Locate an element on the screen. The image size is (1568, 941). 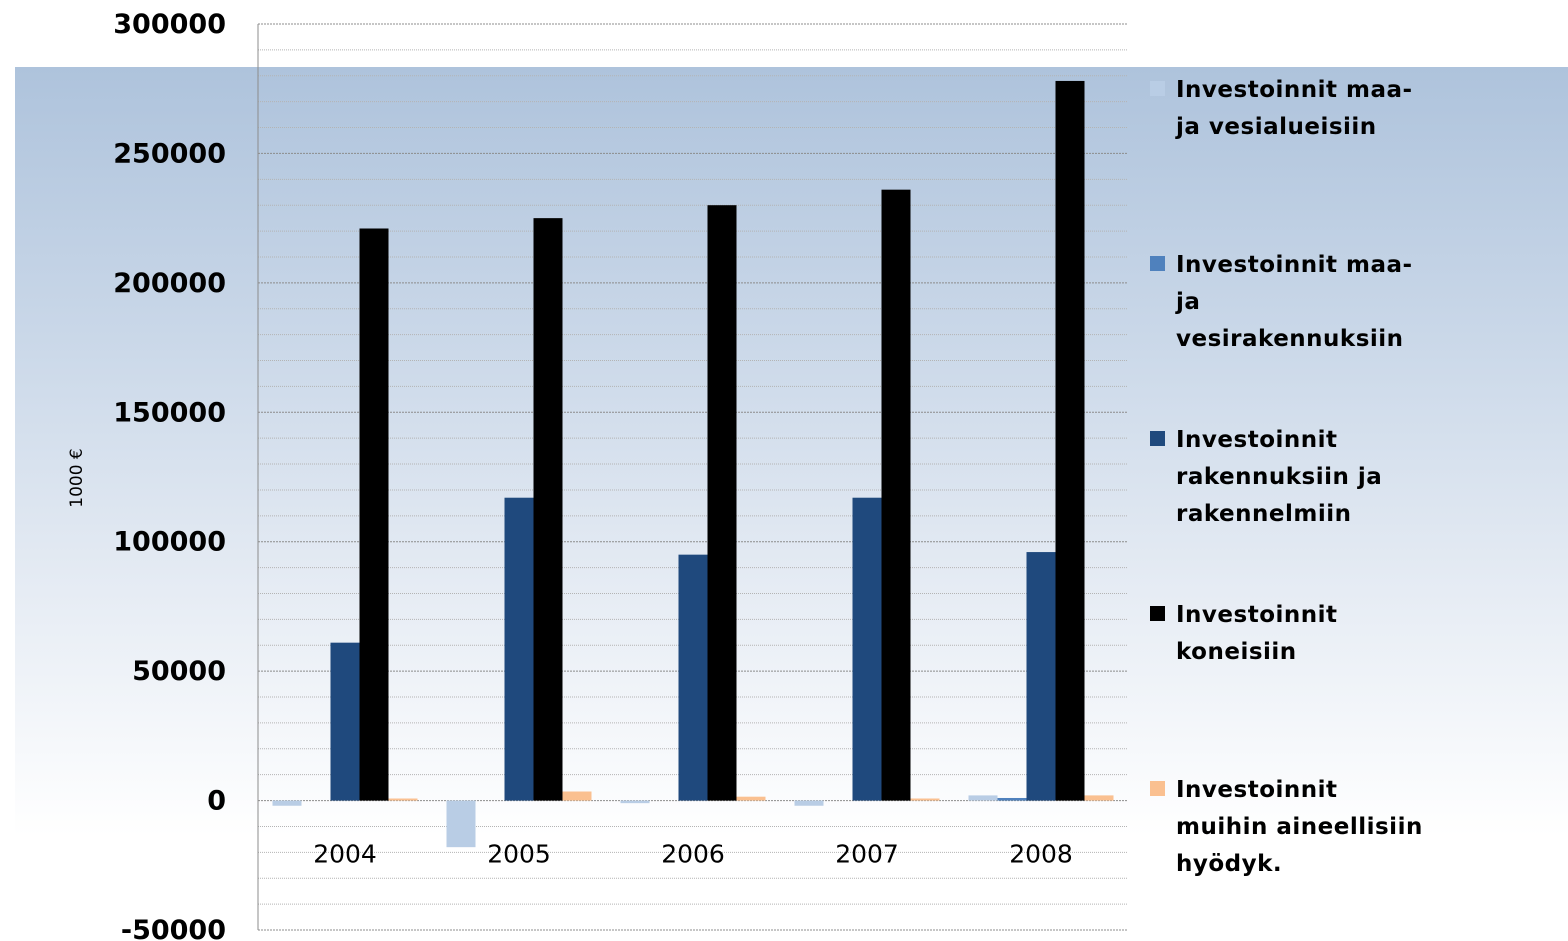
legend-label: Investoinnit maa- ja vesialueisiin is located at coordinates (1294, 108).